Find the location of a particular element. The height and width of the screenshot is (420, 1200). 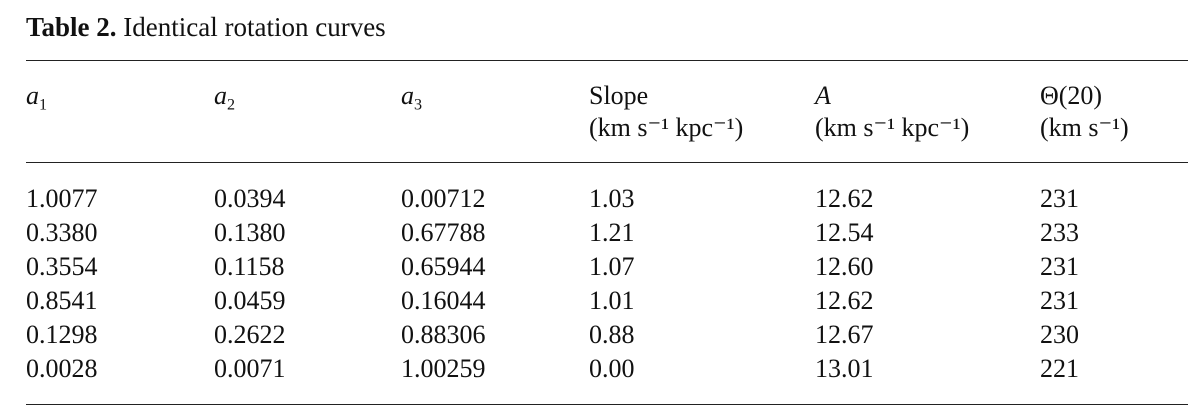

cell-a1: 0.3554 is located at coordinates (62, 266).